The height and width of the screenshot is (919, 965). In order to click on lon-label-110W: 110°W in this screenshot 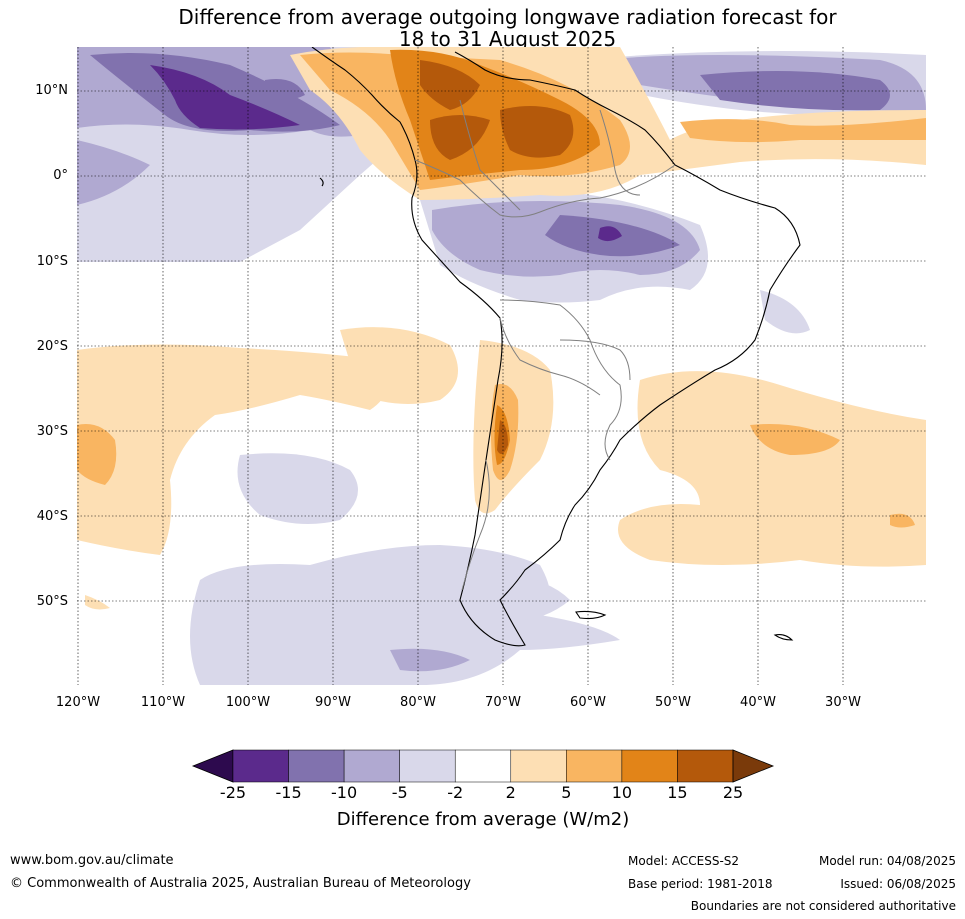, I will do `click(163, 702)`.